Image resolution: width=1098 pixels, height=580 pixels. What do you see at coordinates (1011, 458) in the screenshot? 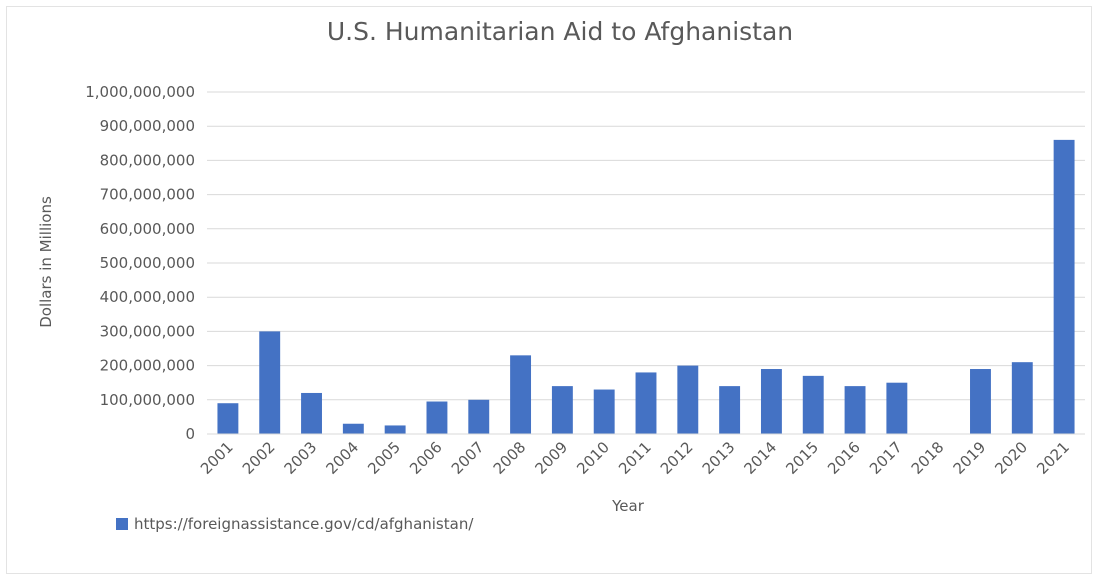
I see `x-tick-label: 2020` at bounding box center [1011, 458].